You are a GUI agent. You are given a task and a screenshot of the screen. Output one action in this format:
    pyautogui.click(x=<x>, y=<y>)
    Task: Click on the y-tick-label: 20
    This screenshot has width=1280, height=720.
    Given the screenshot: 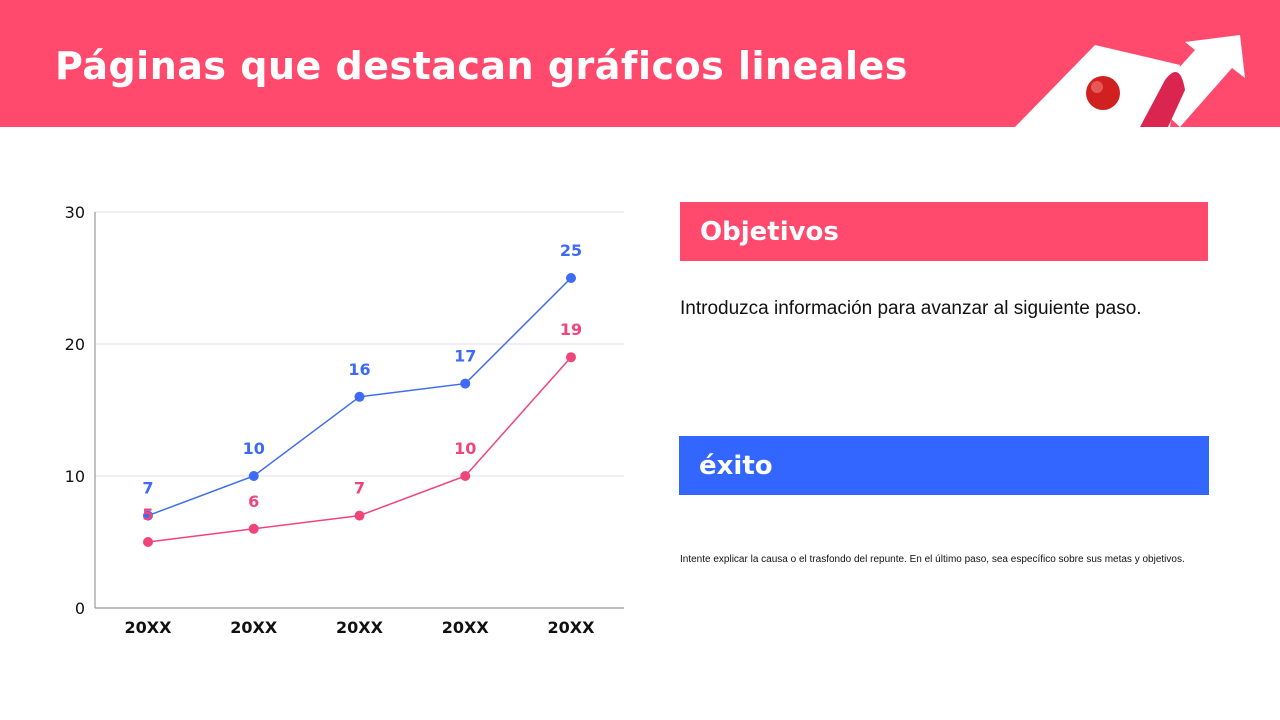 What is the action you would take?
    pyautogui.click(x=75, y=344)
    